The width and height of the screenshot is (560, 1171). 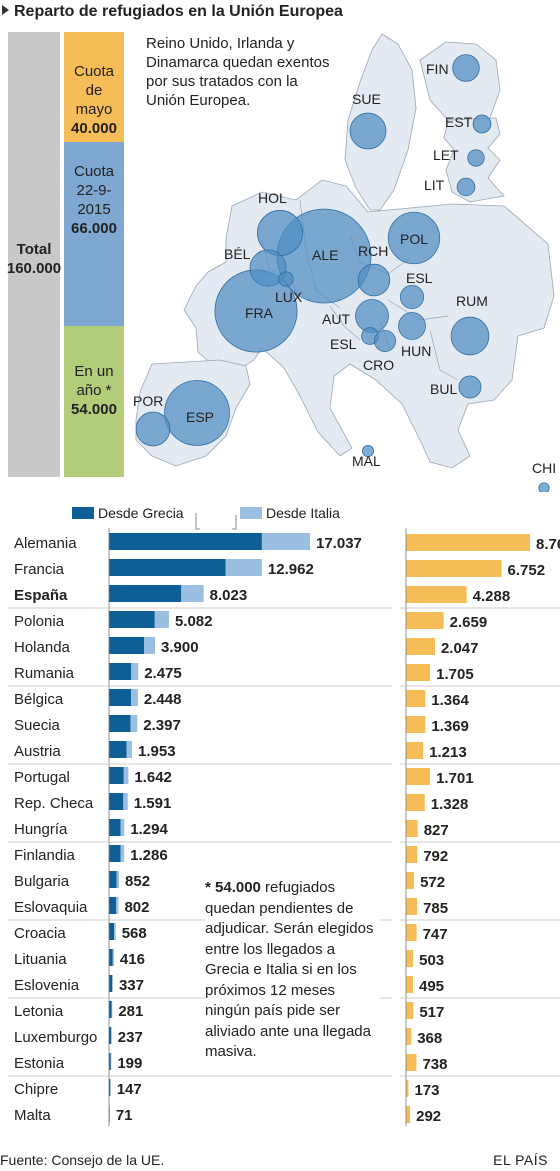 What do you see at coordinates (448, 752) in the screenshot?
I see `may-value-label: 1.213` at bounding box center [448, 752].